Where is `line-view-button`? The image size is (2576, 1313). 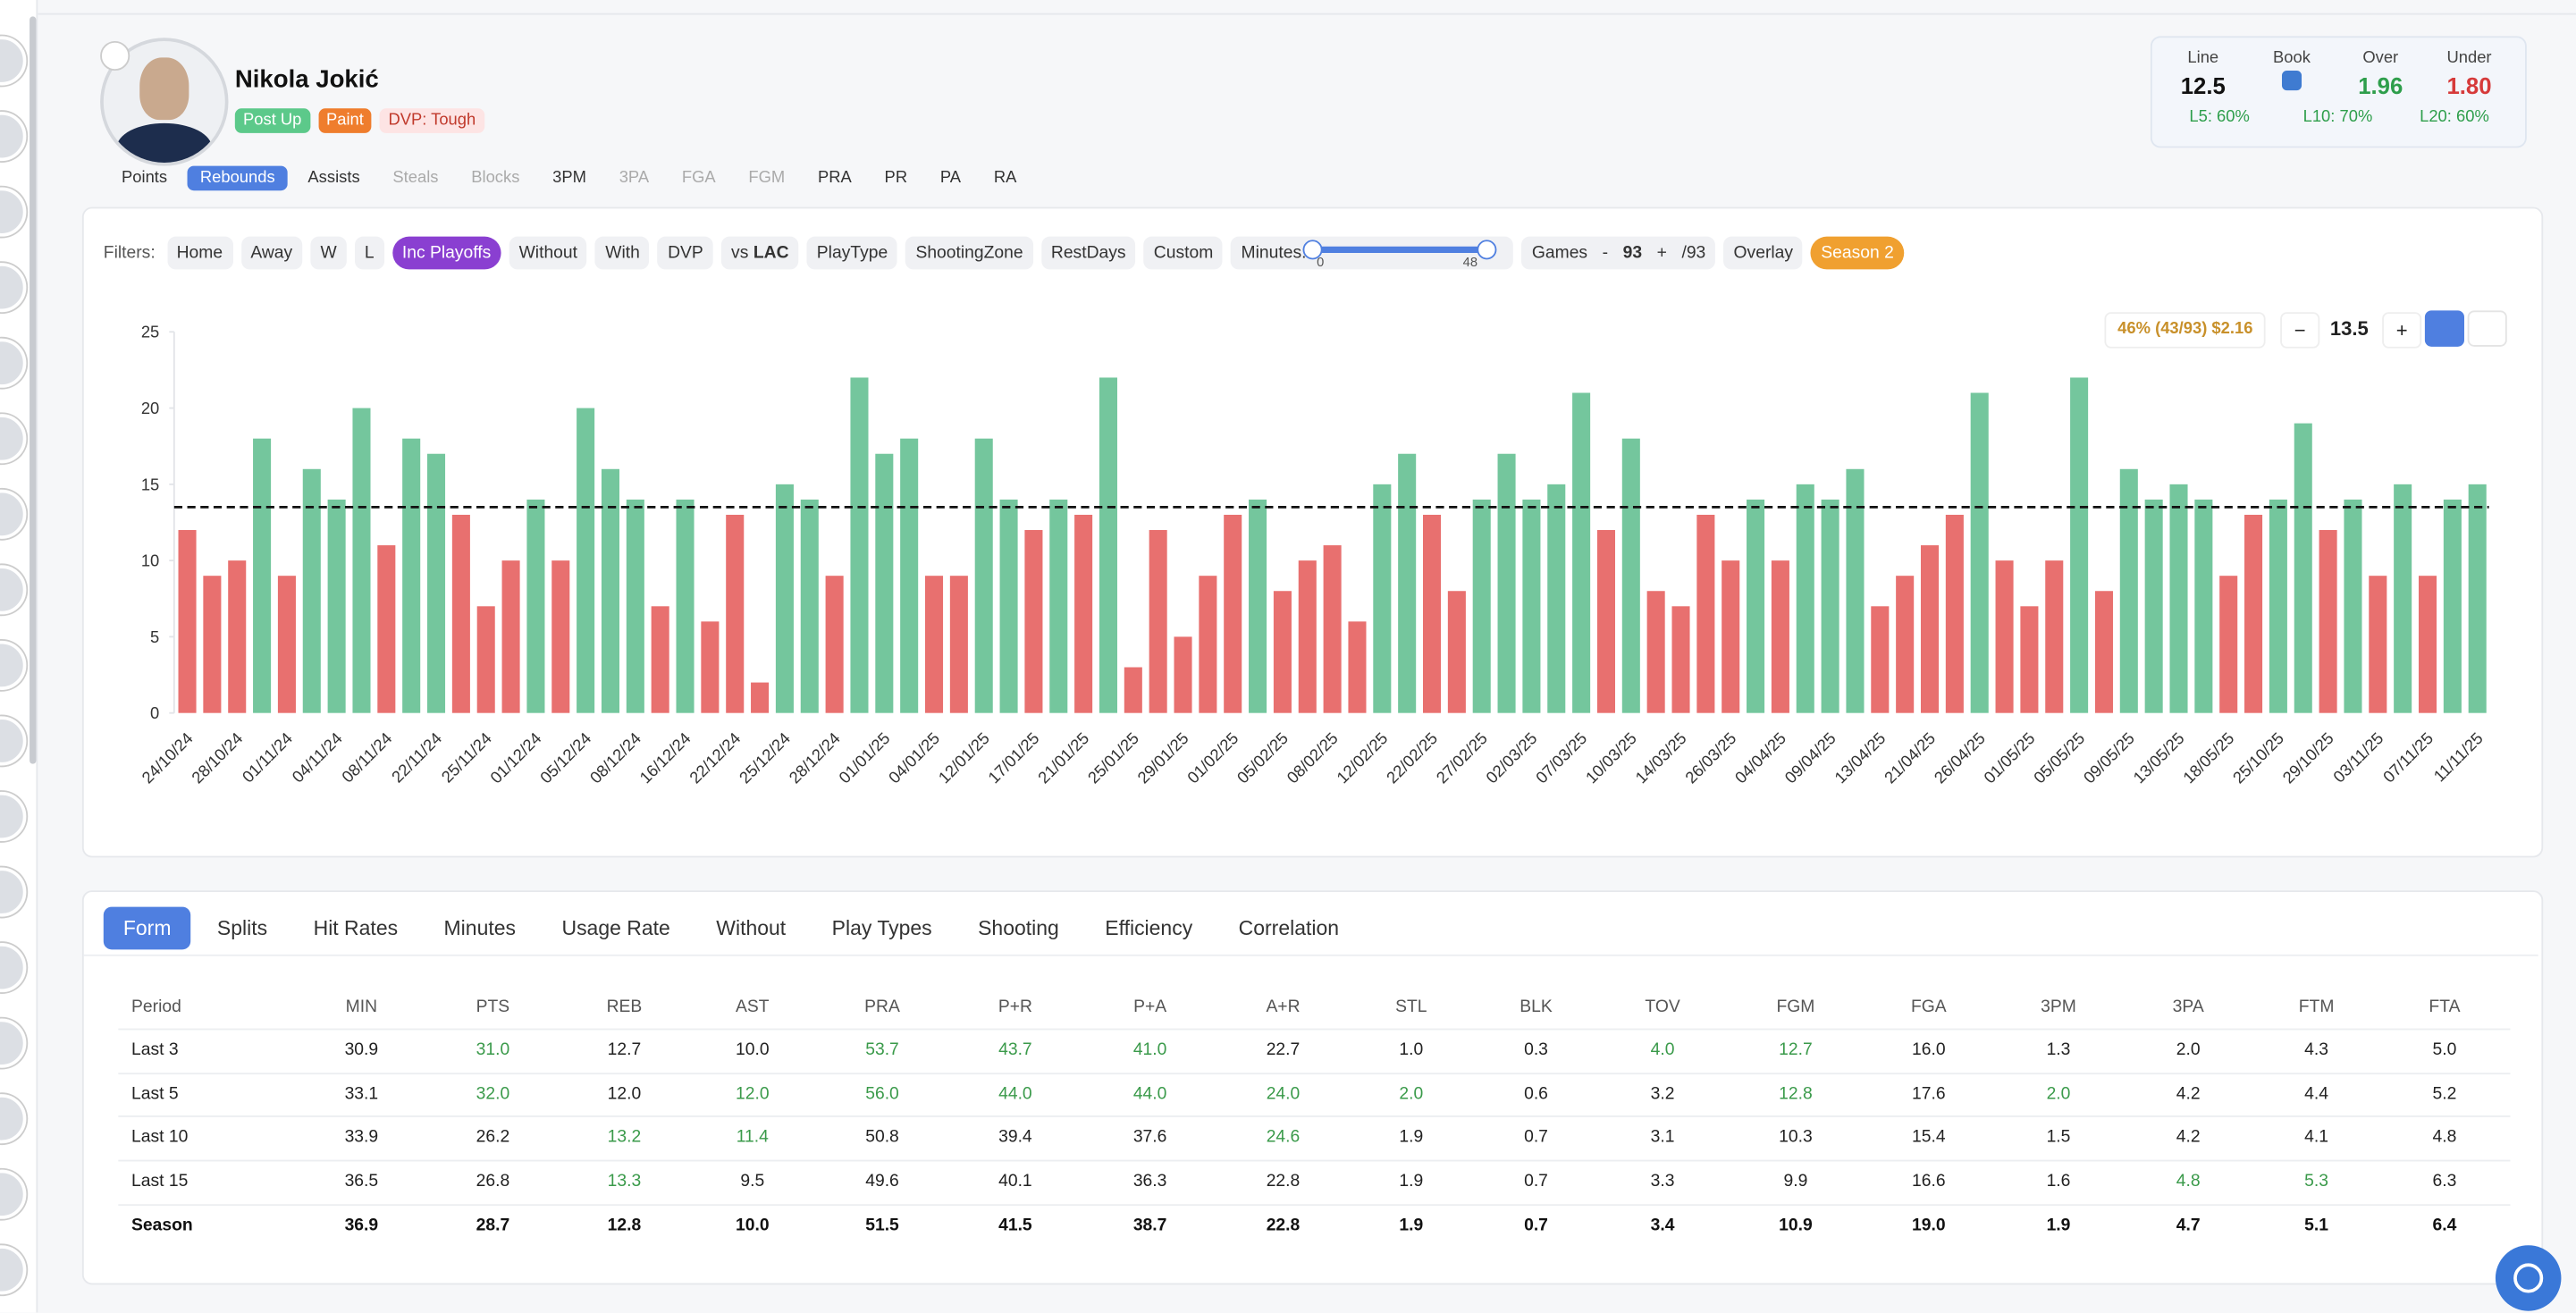 line-view-button is located at coordinates (2487, 328).